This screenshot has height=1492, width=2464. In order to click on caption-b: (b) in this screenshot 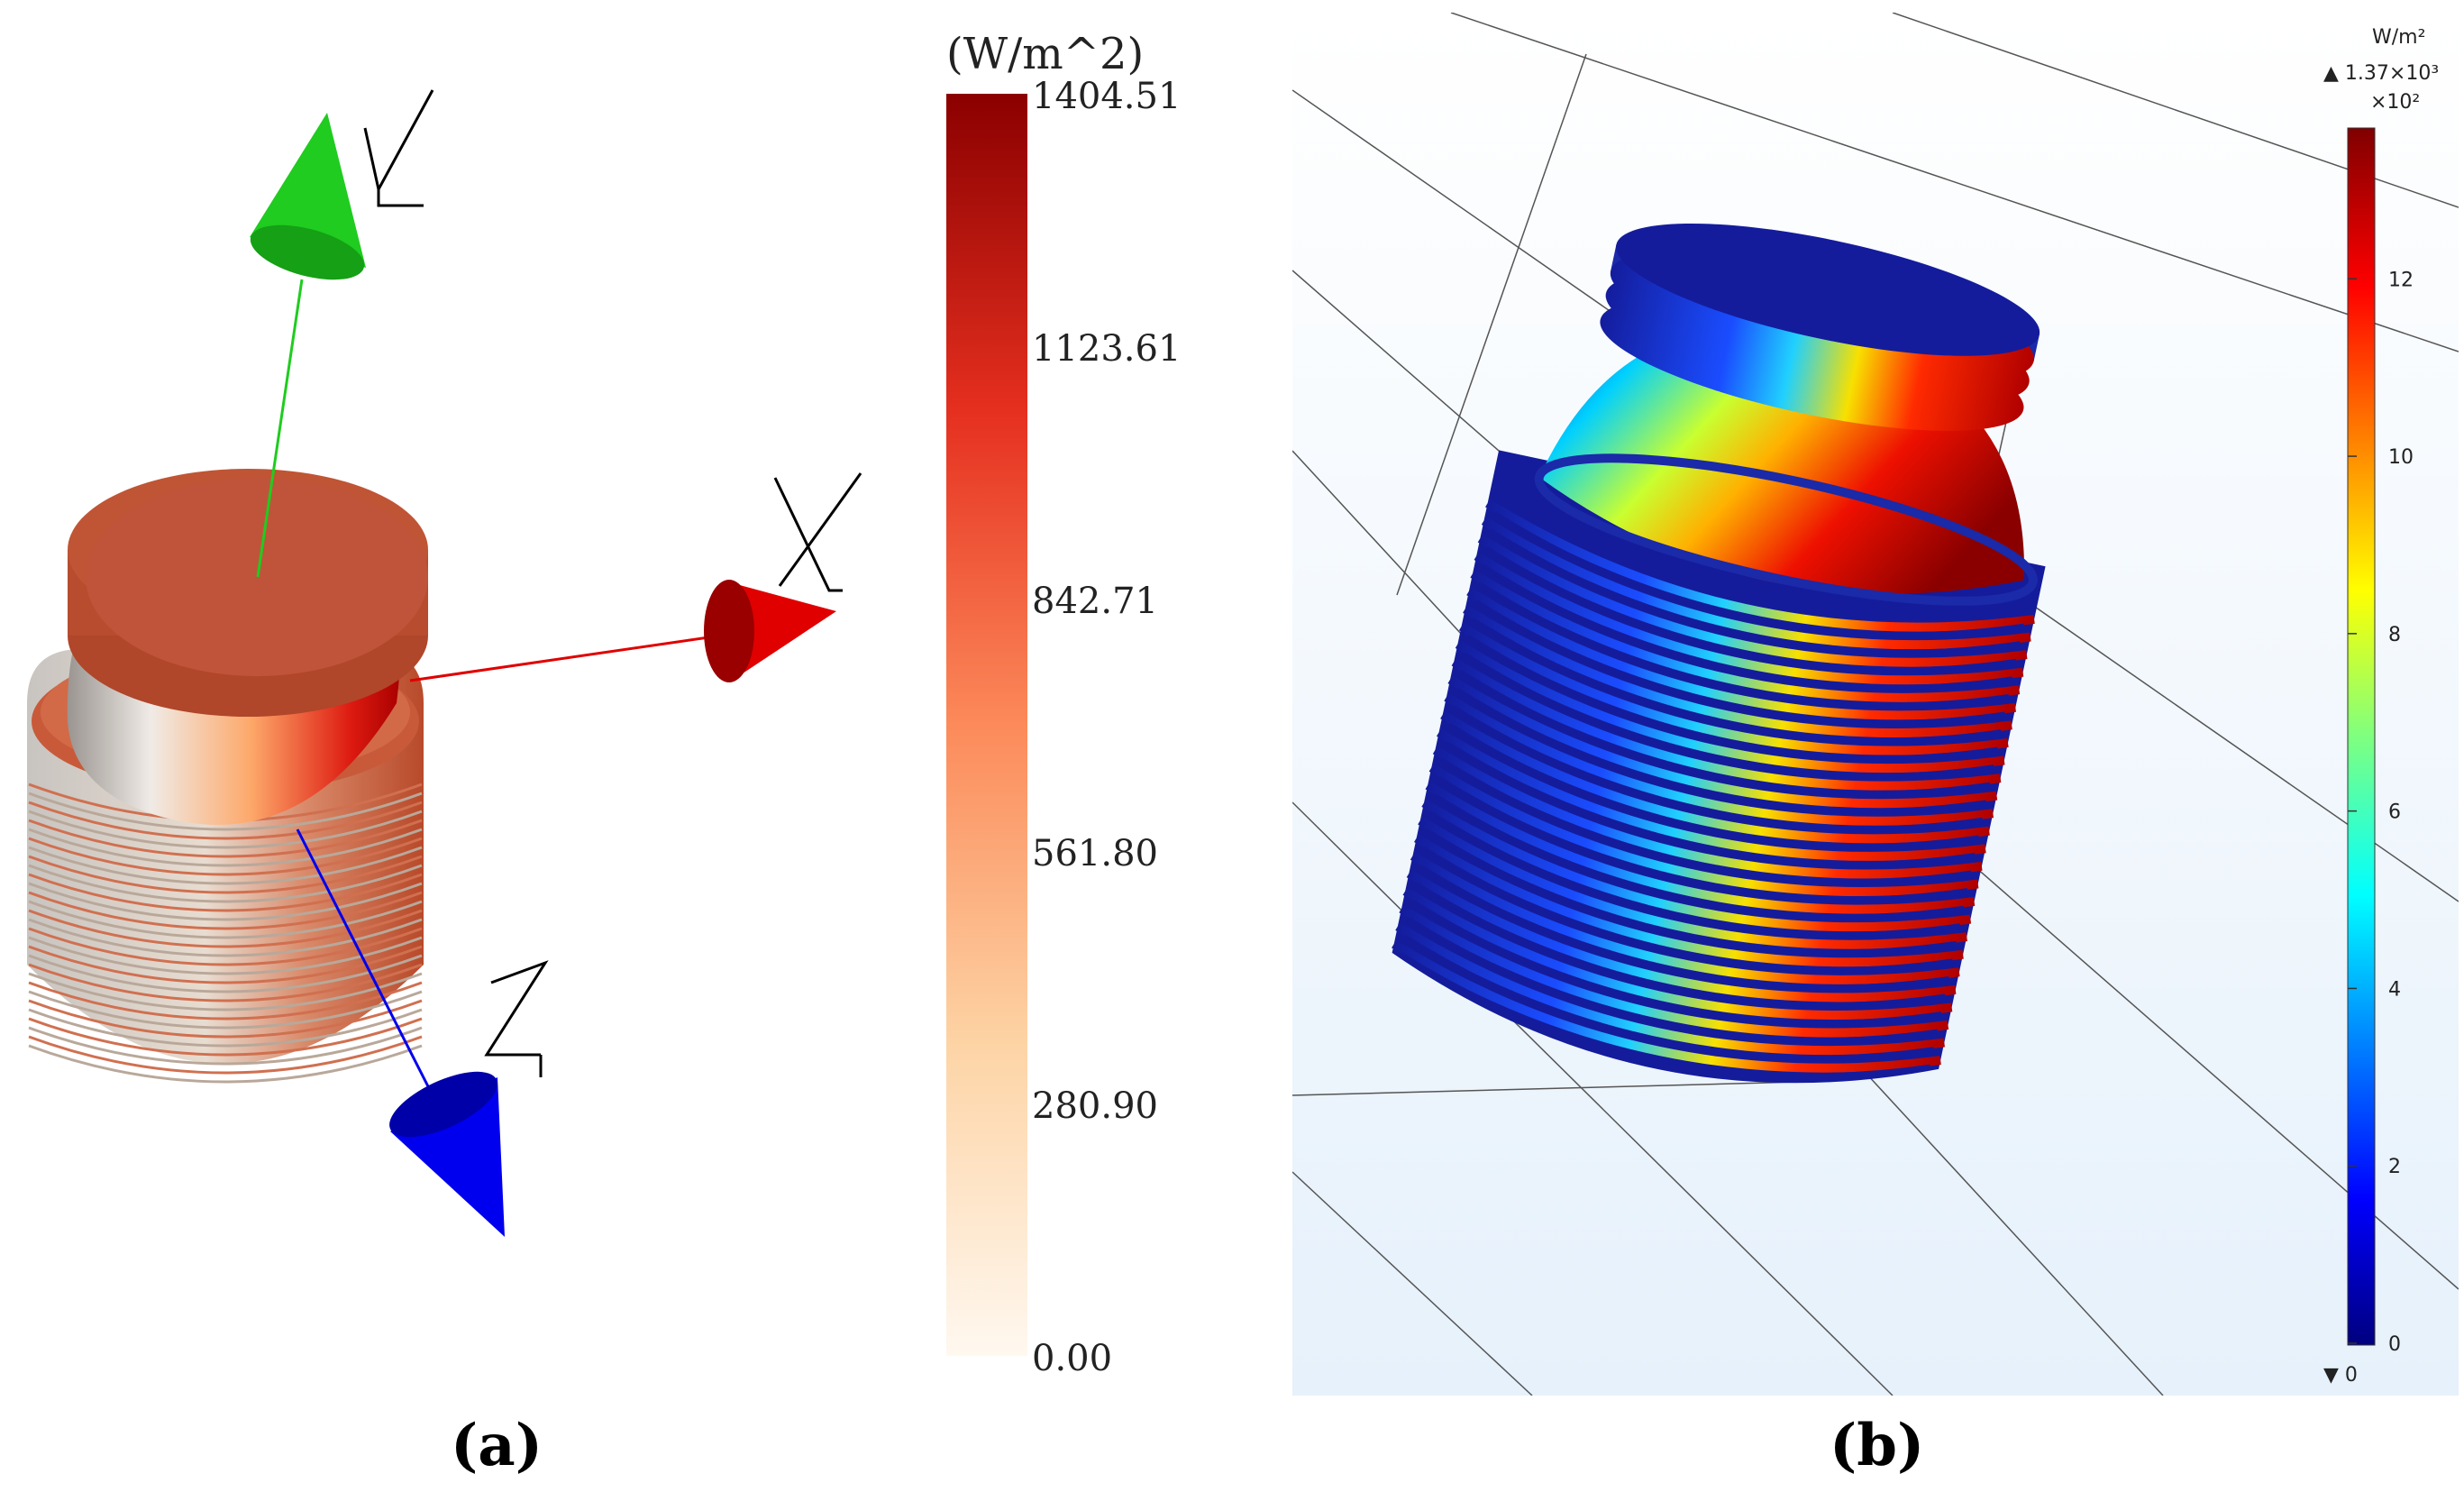, I will do `click(1877, 1445)`.